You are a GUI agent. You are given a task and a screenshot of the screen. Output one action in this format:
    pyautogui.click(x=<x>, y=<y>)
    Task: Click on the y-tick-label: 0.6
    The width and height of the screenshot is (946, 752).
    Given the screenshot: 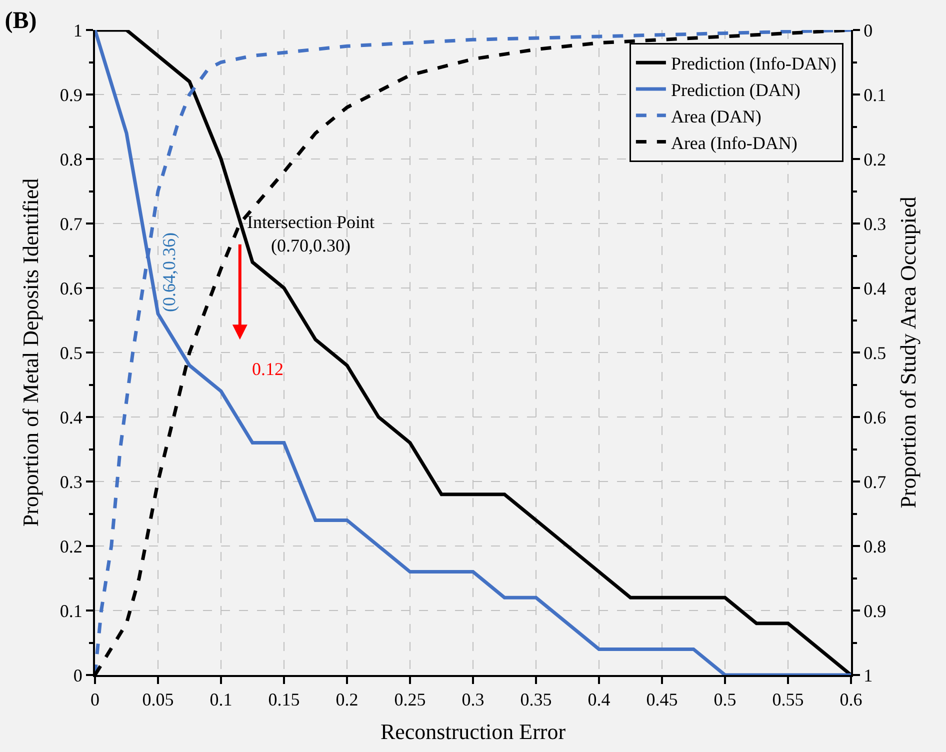 What is the action you would take?
    pyautogui.click(x=71, y=288)
    